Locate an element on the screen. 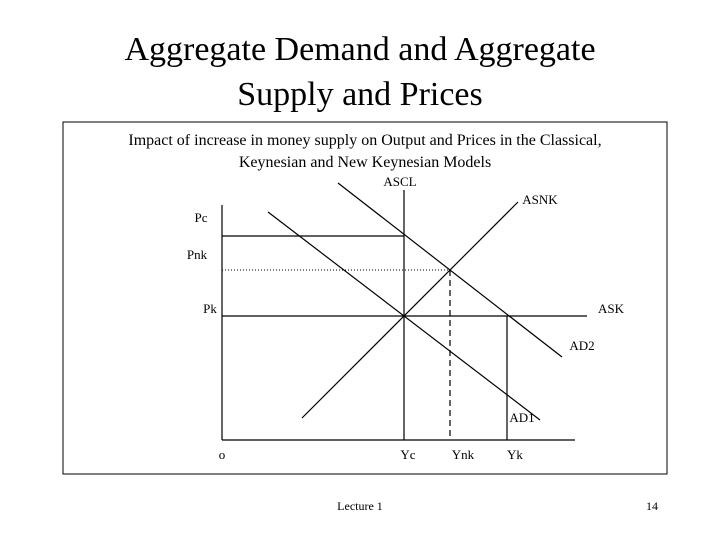  price-label: Pnk is located at coordinates (197, 254).